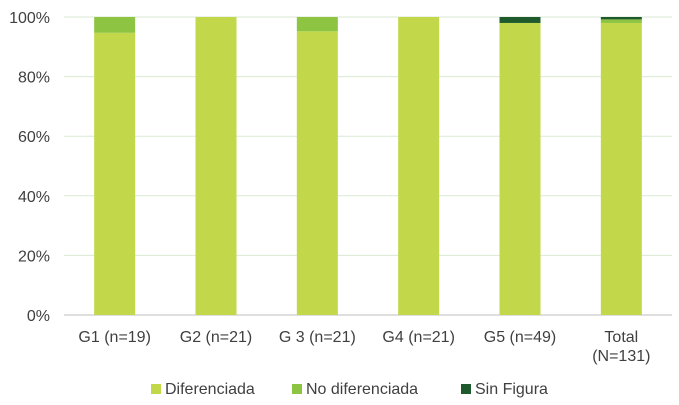 The height and width of the screenshot is (405, 679). Describe the element at coordinates (38, 316) in the screenshot. I see `y-tick-label: 0%` at that location.